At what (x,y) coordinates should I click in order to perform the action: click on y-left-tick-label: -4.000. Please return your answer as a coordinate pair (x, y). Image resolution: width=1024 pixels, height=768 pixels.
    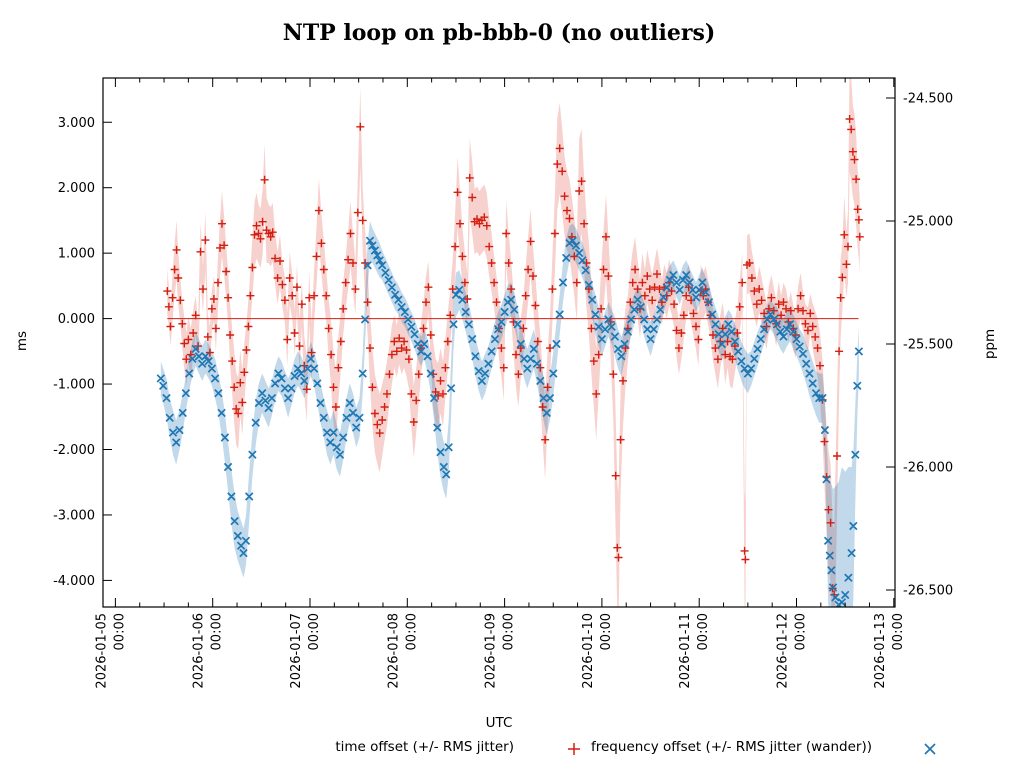
    Looking at the image, I should click on (74, 581).